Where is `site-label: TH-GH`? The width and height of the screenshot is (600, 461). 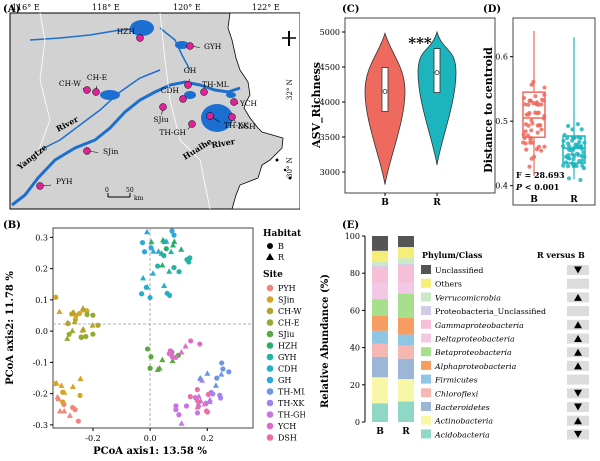 site-label: TH-GH is located at coordinates (172, 132).